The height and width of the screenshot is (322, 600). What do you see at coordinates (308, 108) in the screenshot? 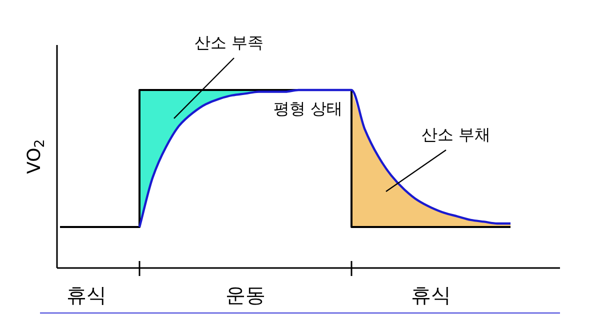
I see `annotation: 평형 상태` at bounding box center [308, 108].